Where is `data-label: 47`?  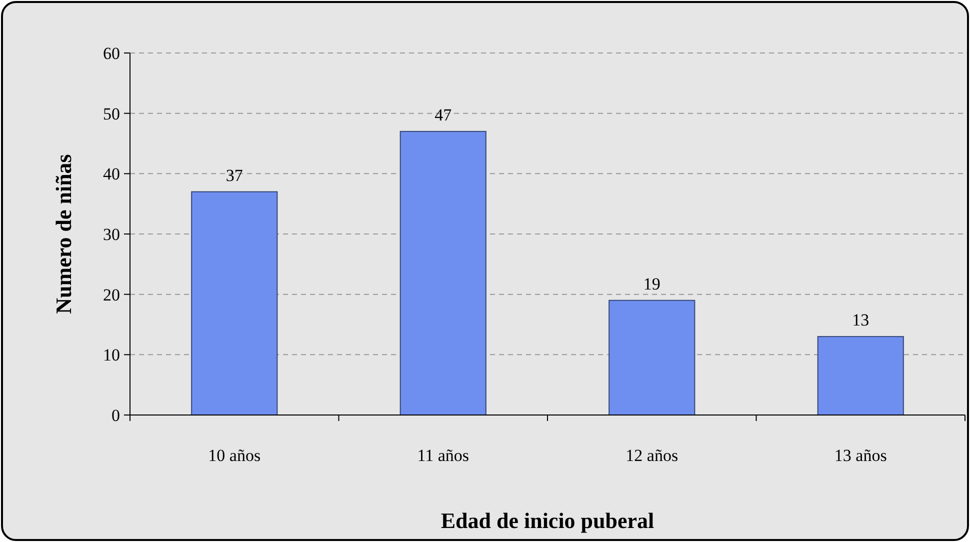
data-label: 47 is located at coordinates (443, 114).